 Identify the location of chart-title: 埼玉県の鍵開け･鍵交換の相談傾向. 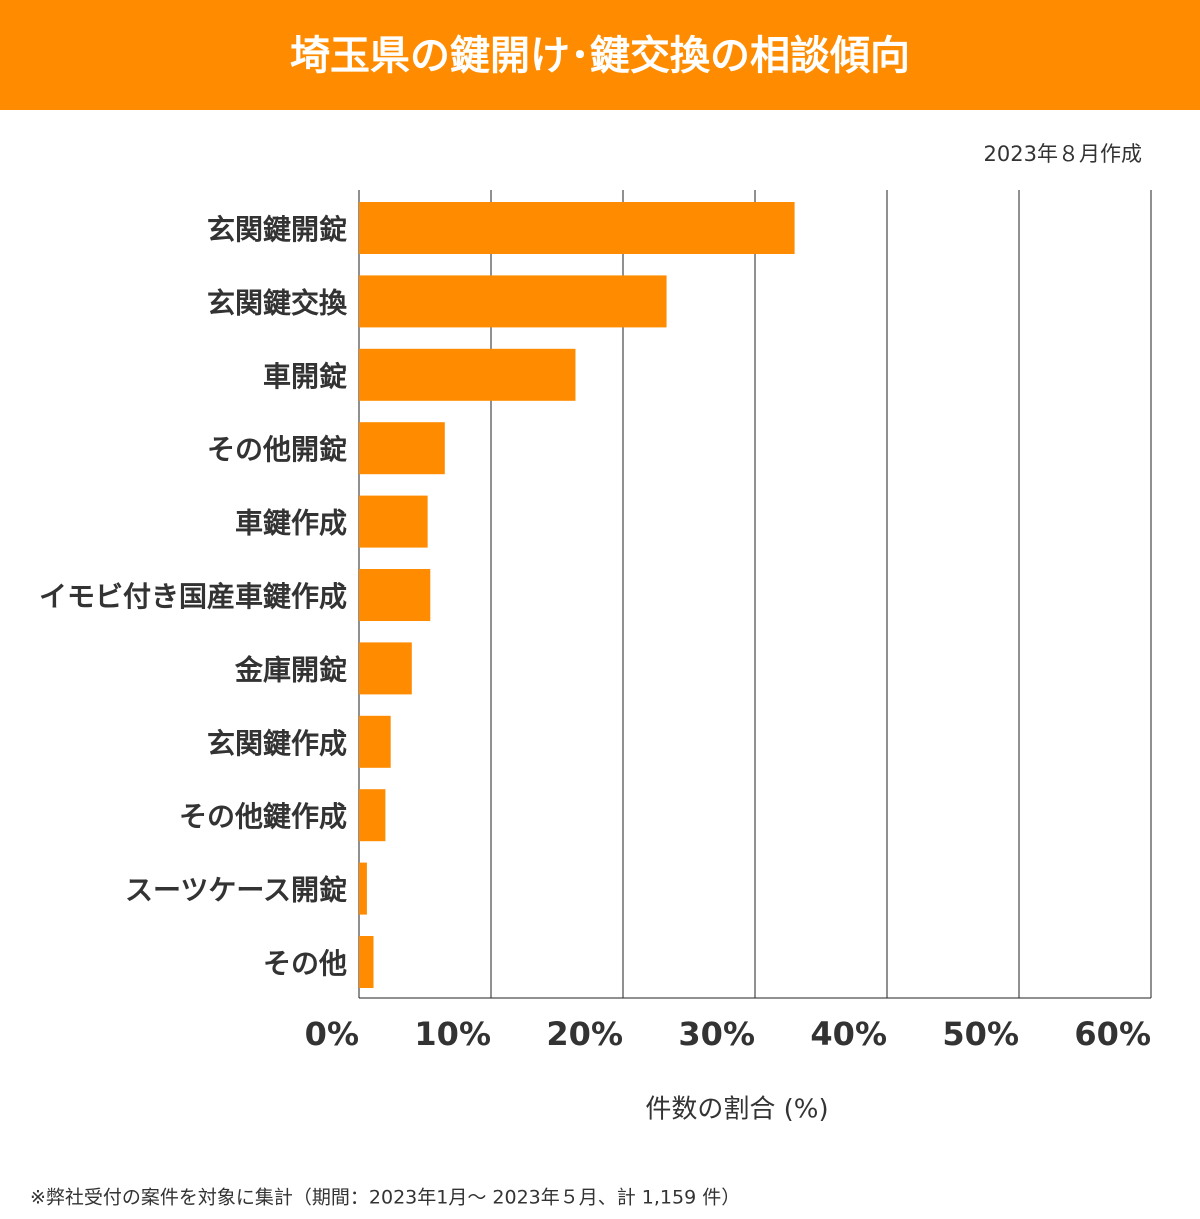
(600, 56).